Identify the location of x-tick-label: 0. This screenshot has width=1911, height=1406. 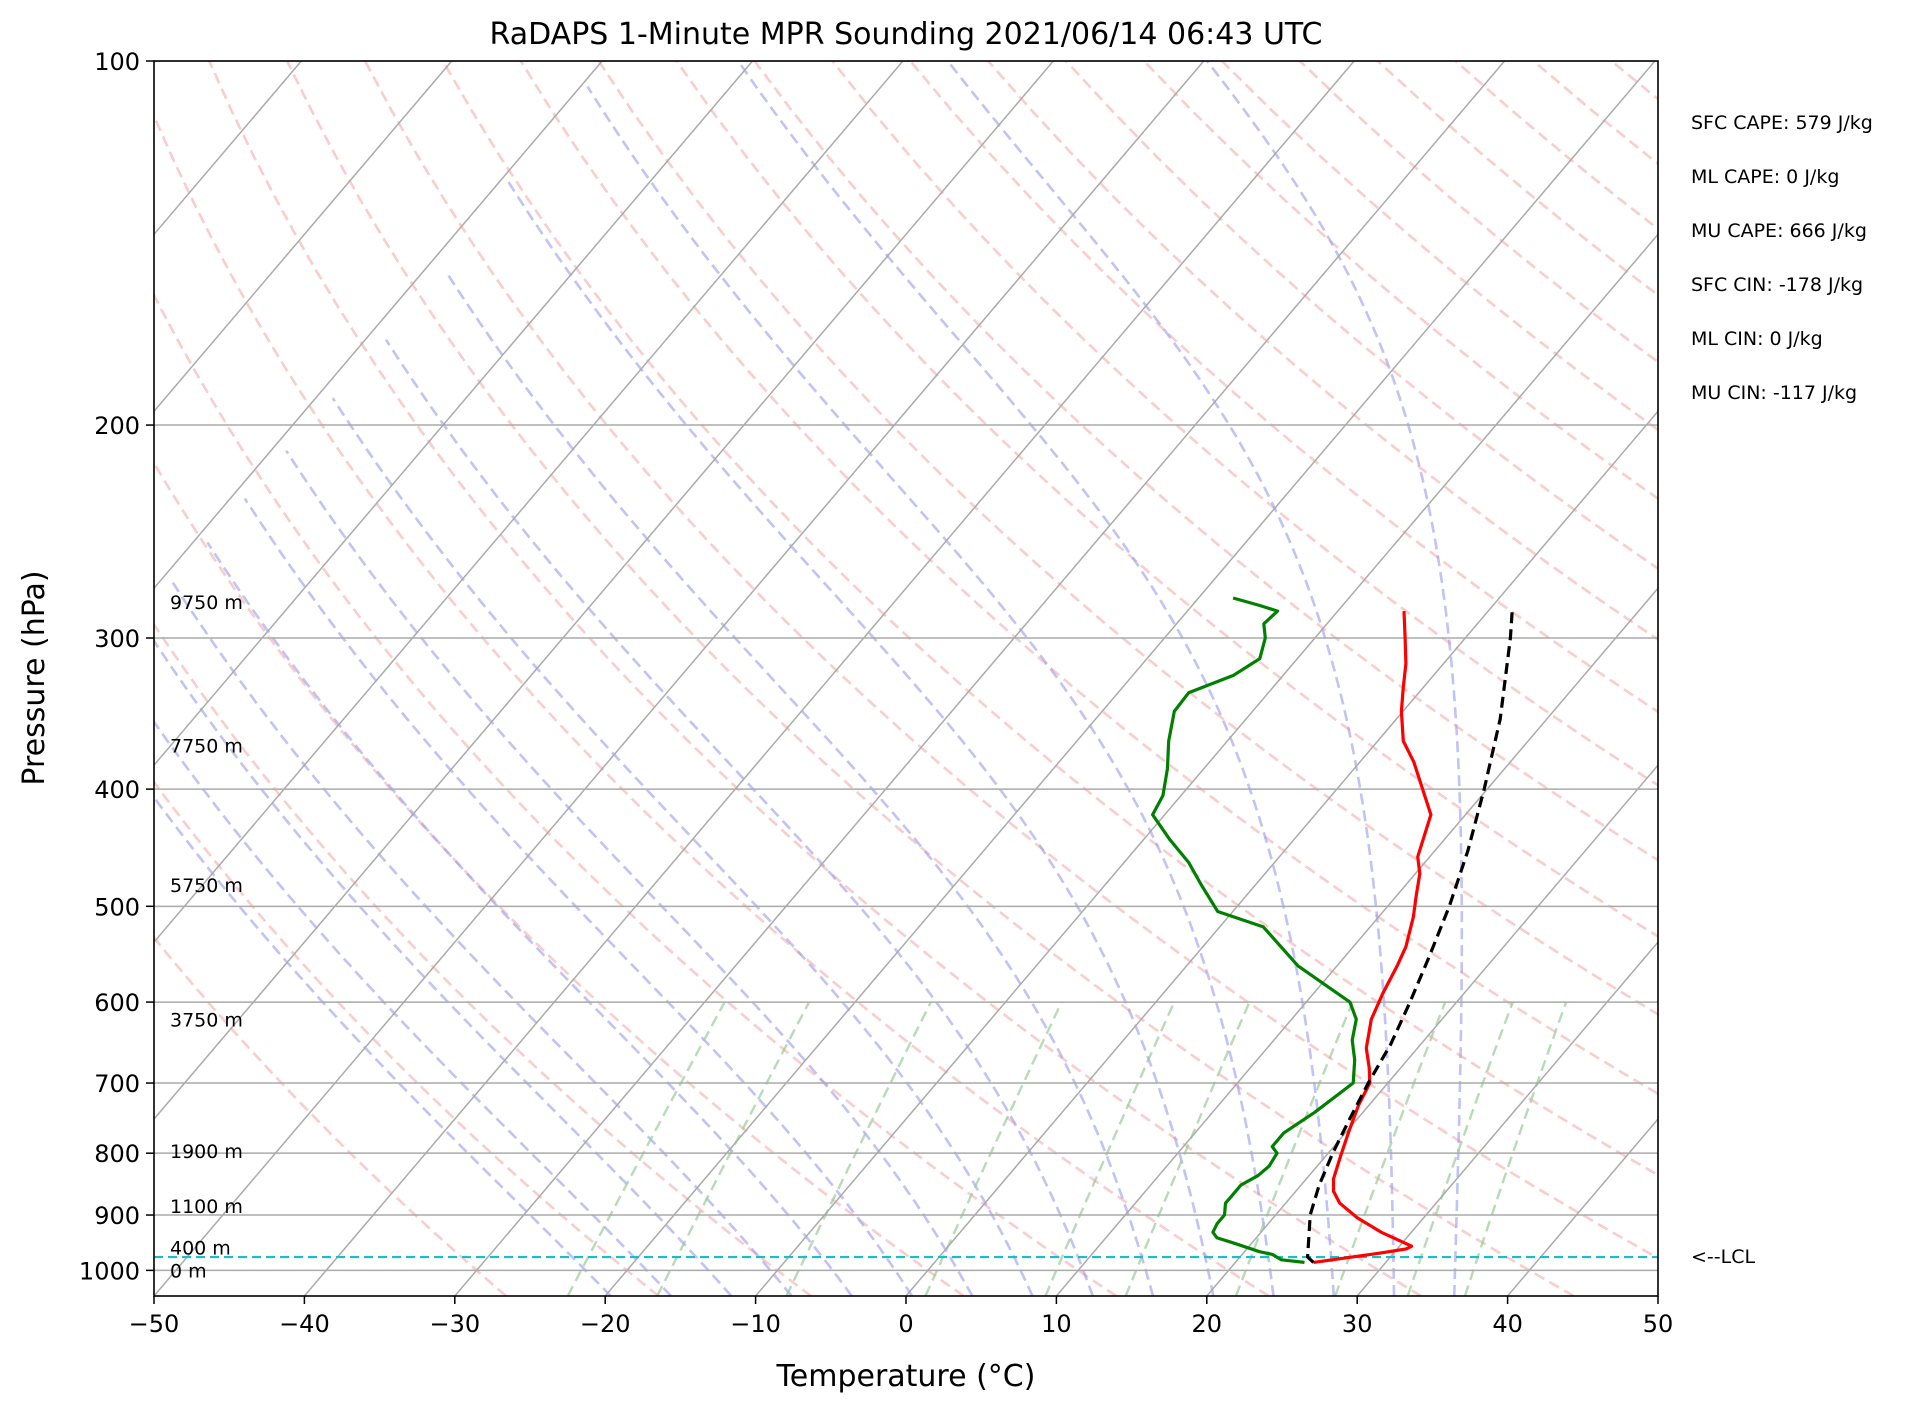
(905, 1324).